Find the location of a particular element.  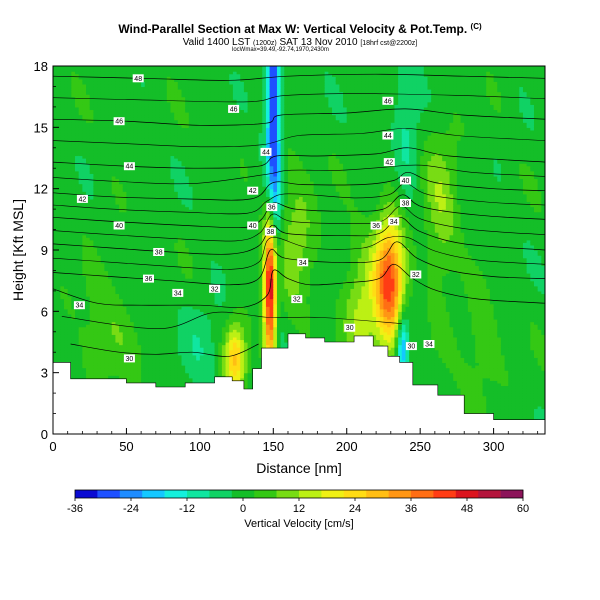

subtitle-valid: Valid 1400 LST is located at coordinates (216, 42).